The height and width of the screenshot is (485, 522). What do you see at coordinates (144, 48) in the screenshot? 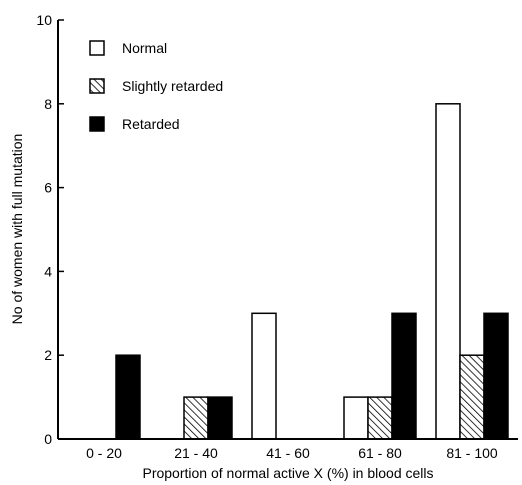
I see `legend-label: Normal` at bounding box center [144, 48].